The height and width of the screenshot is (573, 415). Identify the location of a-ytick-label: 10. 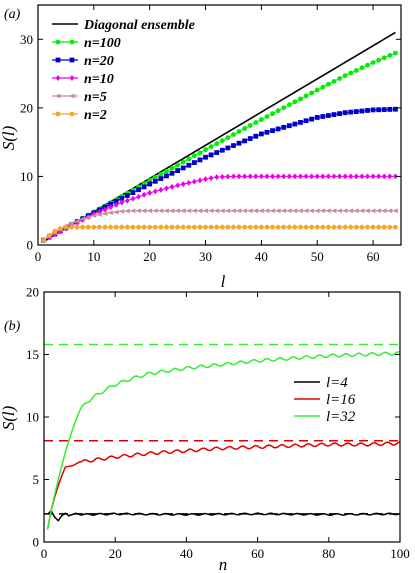
(26, 176).